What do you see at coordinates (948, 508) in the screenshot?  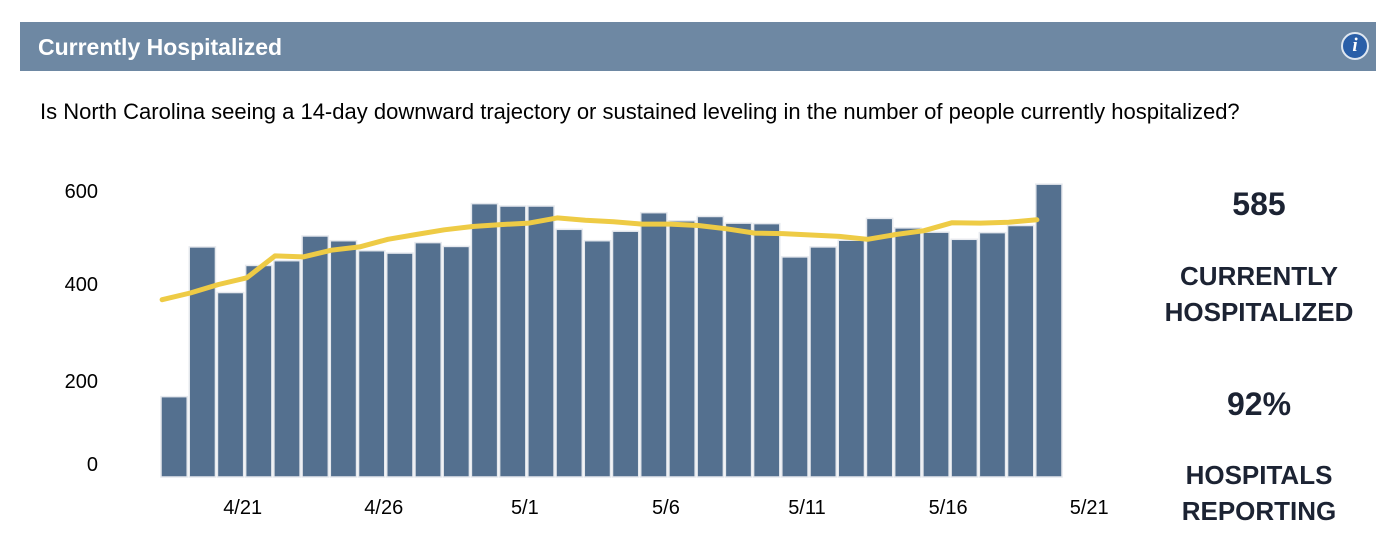 I see `x-tick-label: 5/16` at bounding box center [948, 508].